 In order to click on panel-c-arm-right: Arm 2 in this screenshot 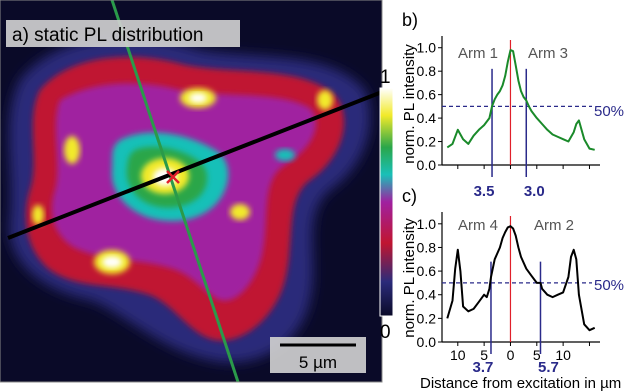, I will do `click(554, 225)`.